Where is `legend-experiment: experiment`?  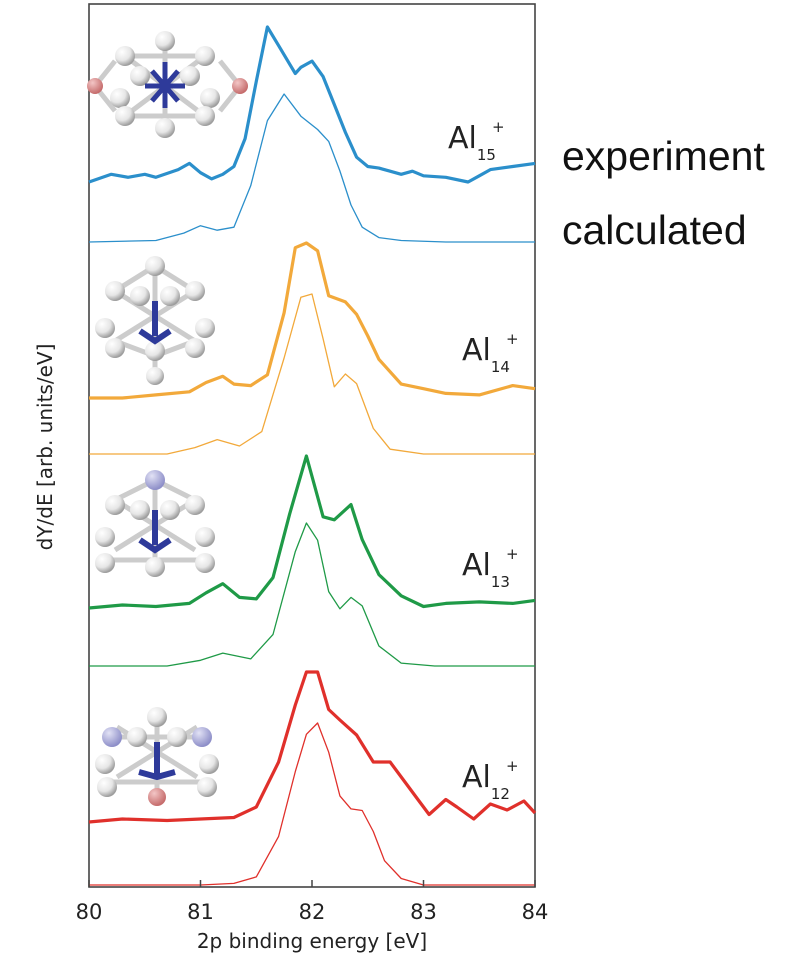 legend-experiment: experiment is located at coordinates (663, 156).